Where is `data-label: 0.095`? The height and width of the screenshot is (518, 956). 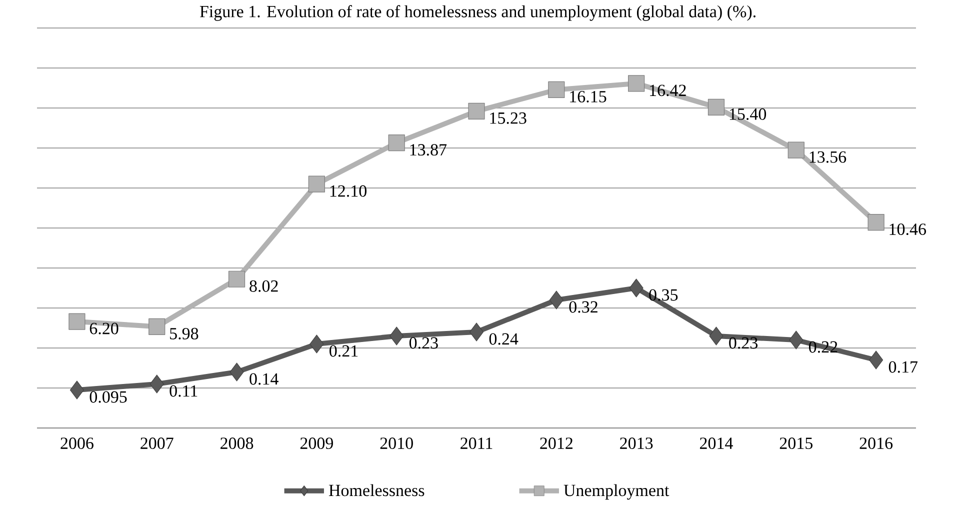 data-label: 0.095 is located at coordinates (108, 397).